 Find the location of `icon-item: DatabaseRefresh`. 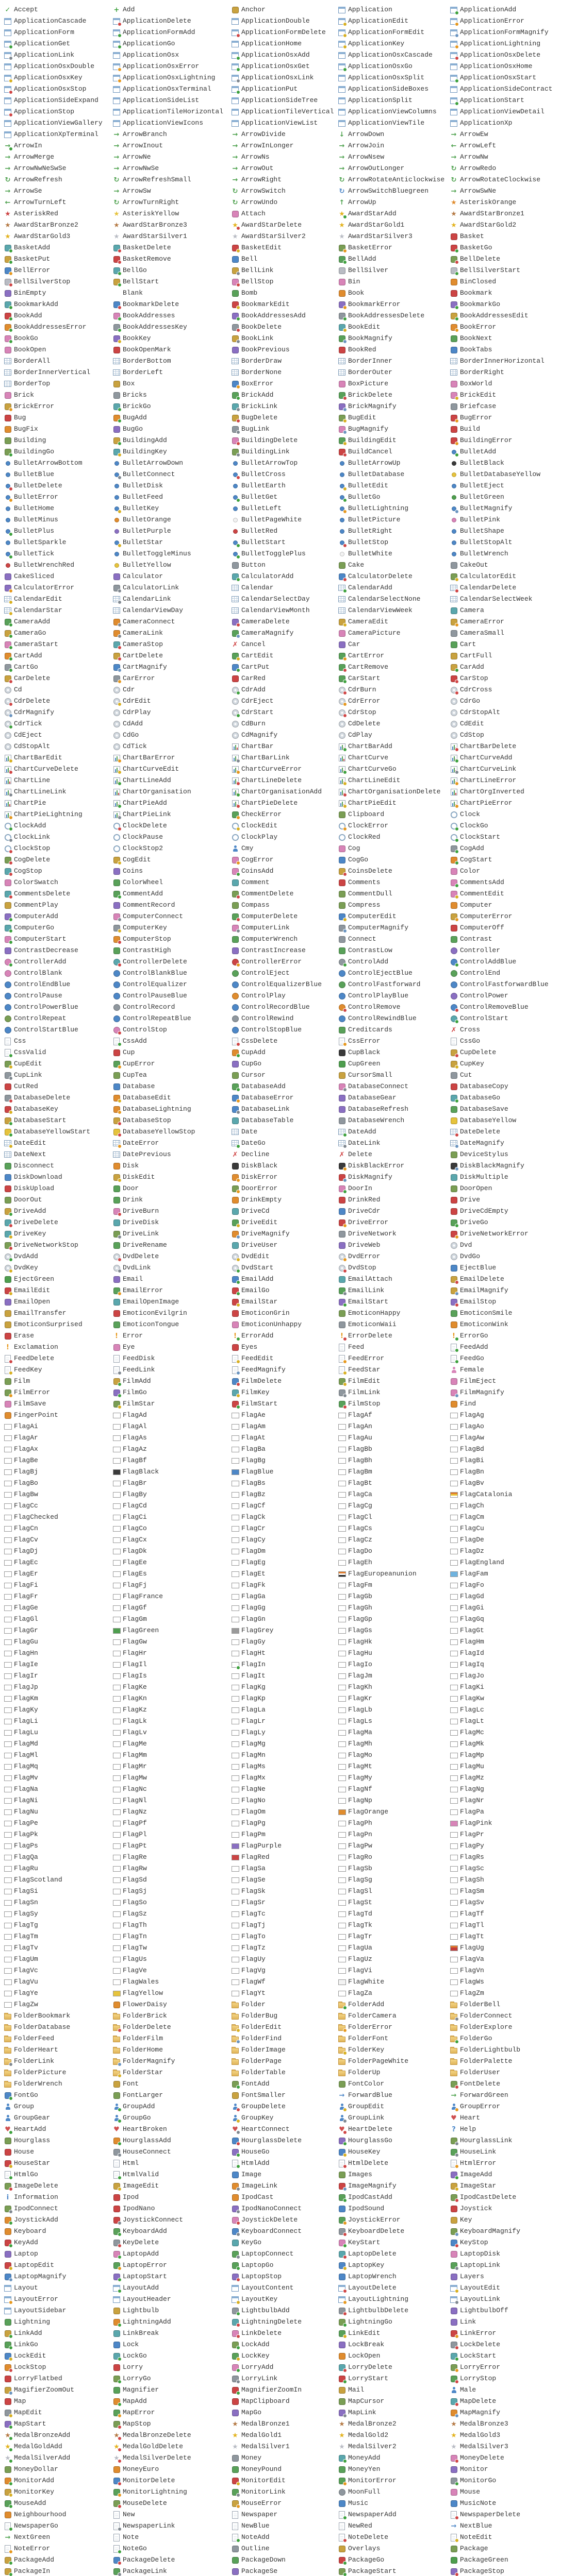

icon-item: DatabaseRefresh is located at coordinates (394, 1109).